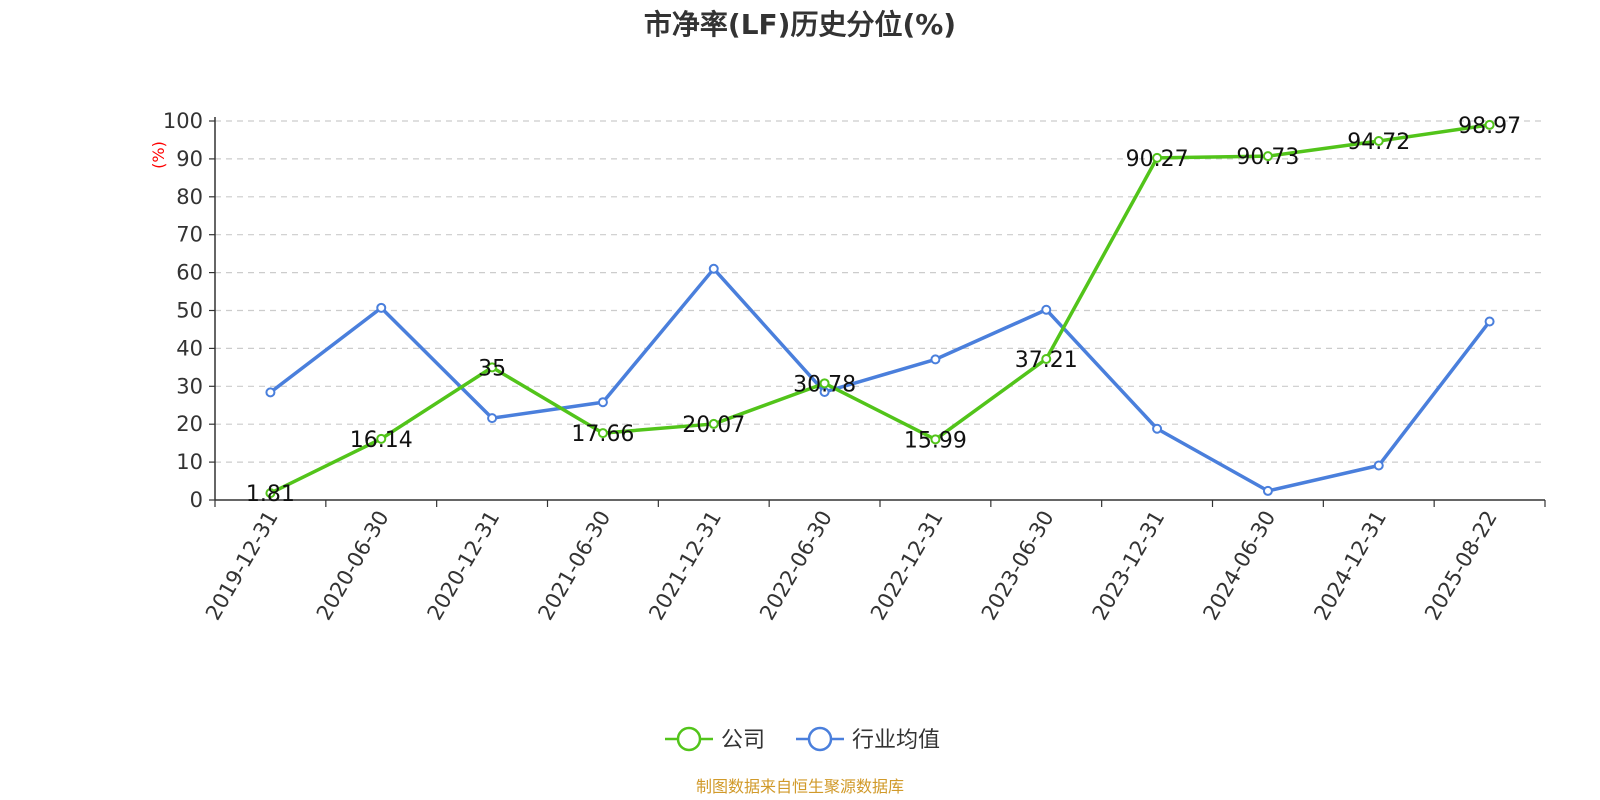 The image size is (1600, 800). I want to click on y-axis-label: (%), so click(158, 155).